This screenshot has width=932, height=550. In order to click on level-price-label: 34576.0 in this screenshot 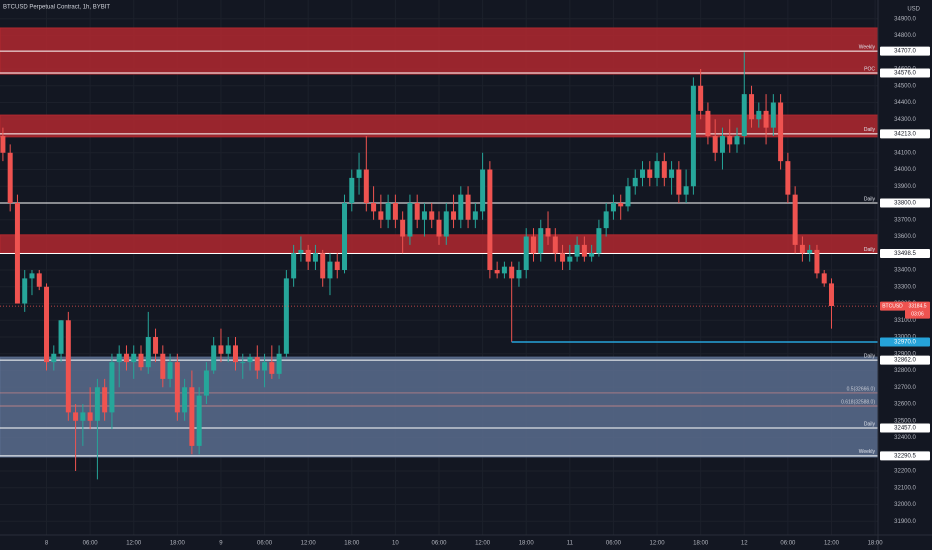, I will do `click(905, 74)`.